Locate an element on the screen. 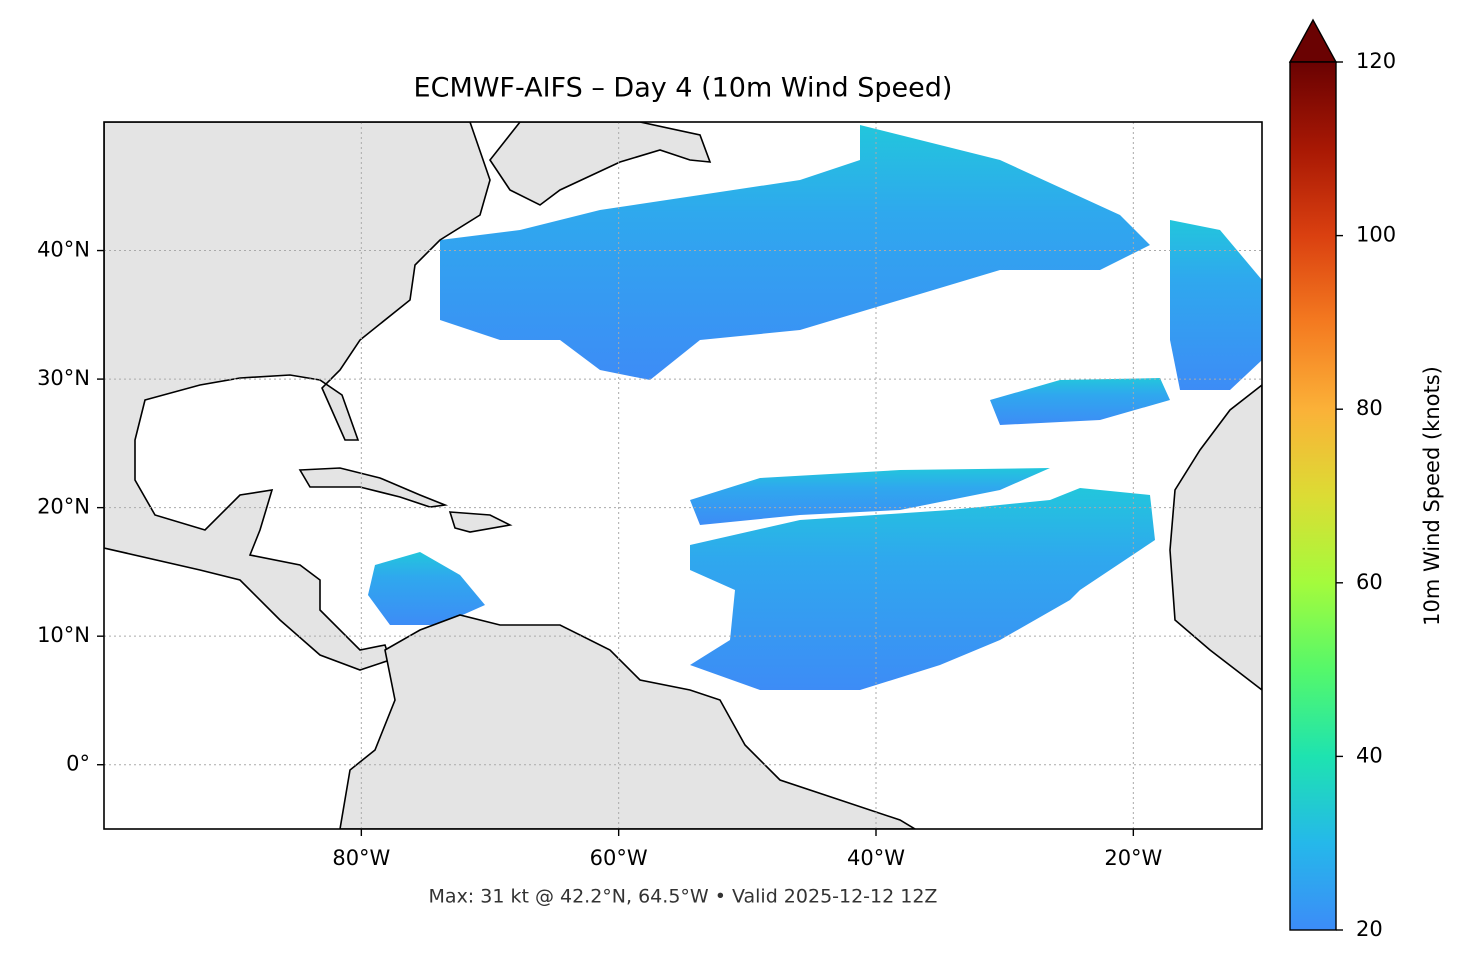  africa is located at coordinates (1215, 537).